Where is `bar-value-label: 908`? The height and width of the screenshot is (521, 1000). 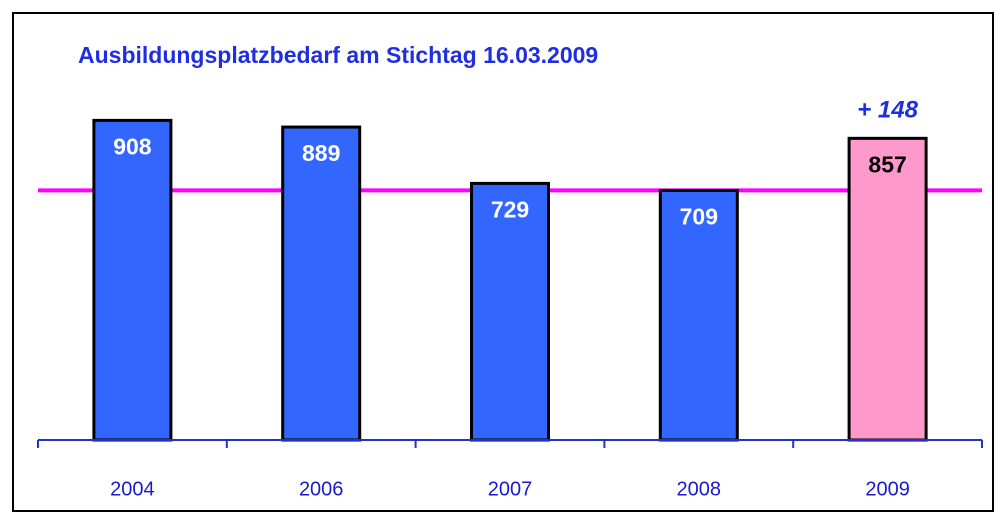
bar-value-label: 908 is located at coordinates (132, 146).